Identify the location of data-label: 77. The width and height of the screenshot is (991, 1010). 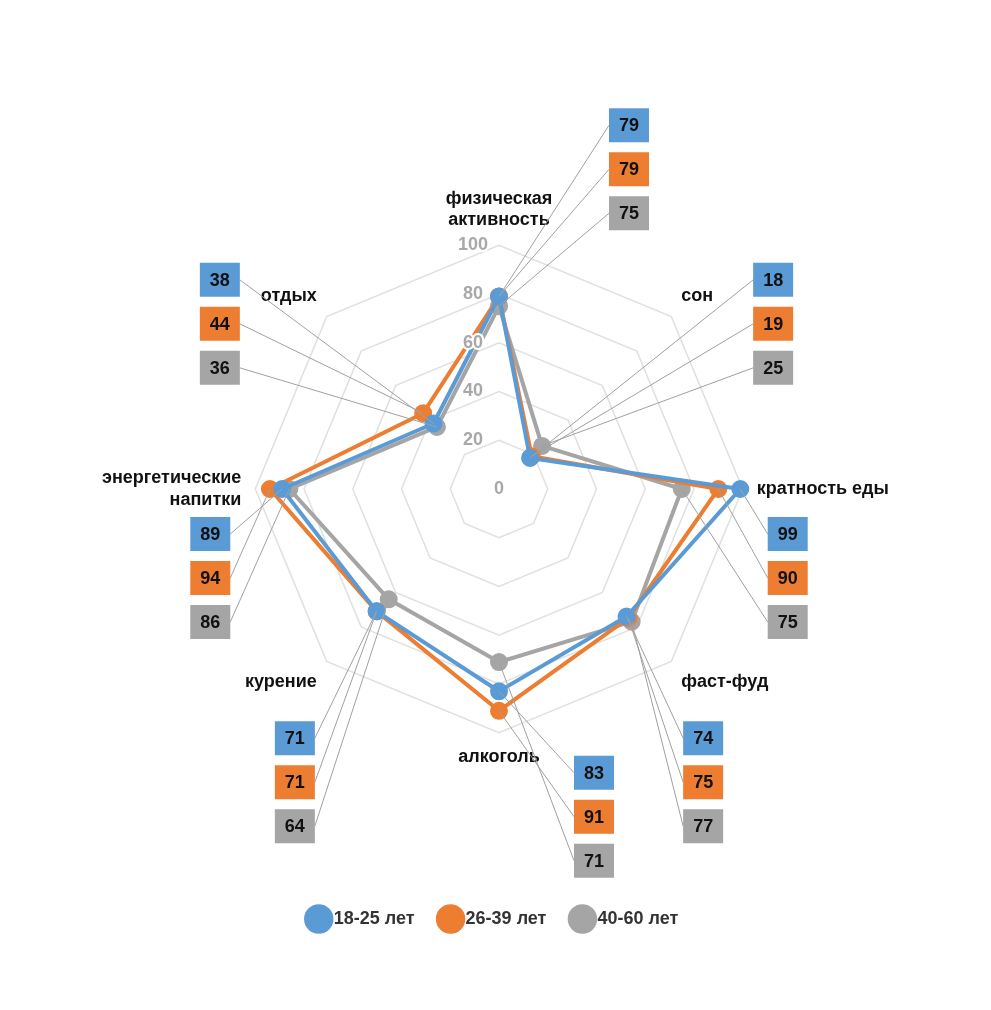
(703, 826).